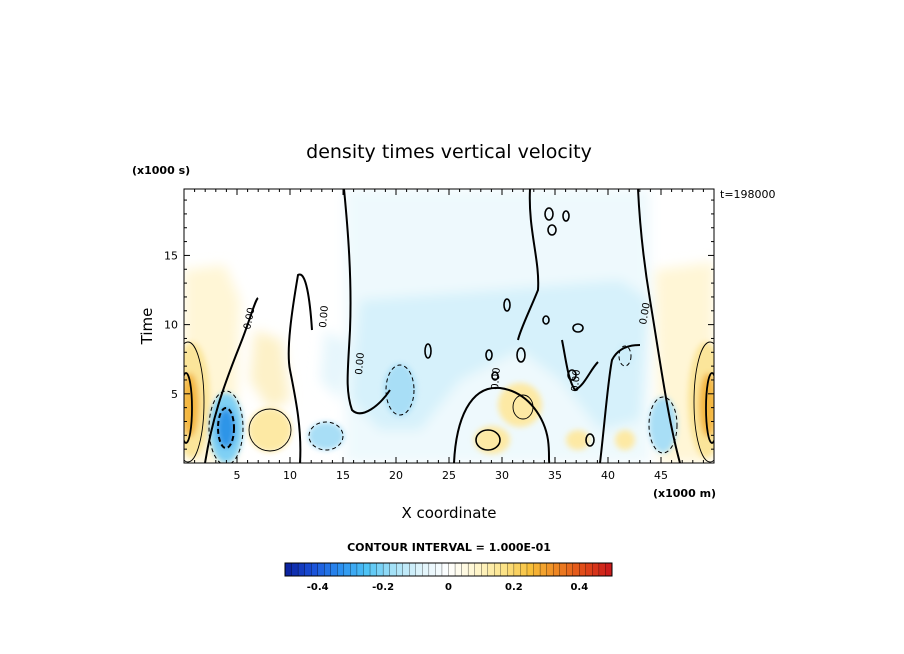 The image size is (904, 654). I want to click on colorbar-tick-label: 0.4, so click(579, 587).